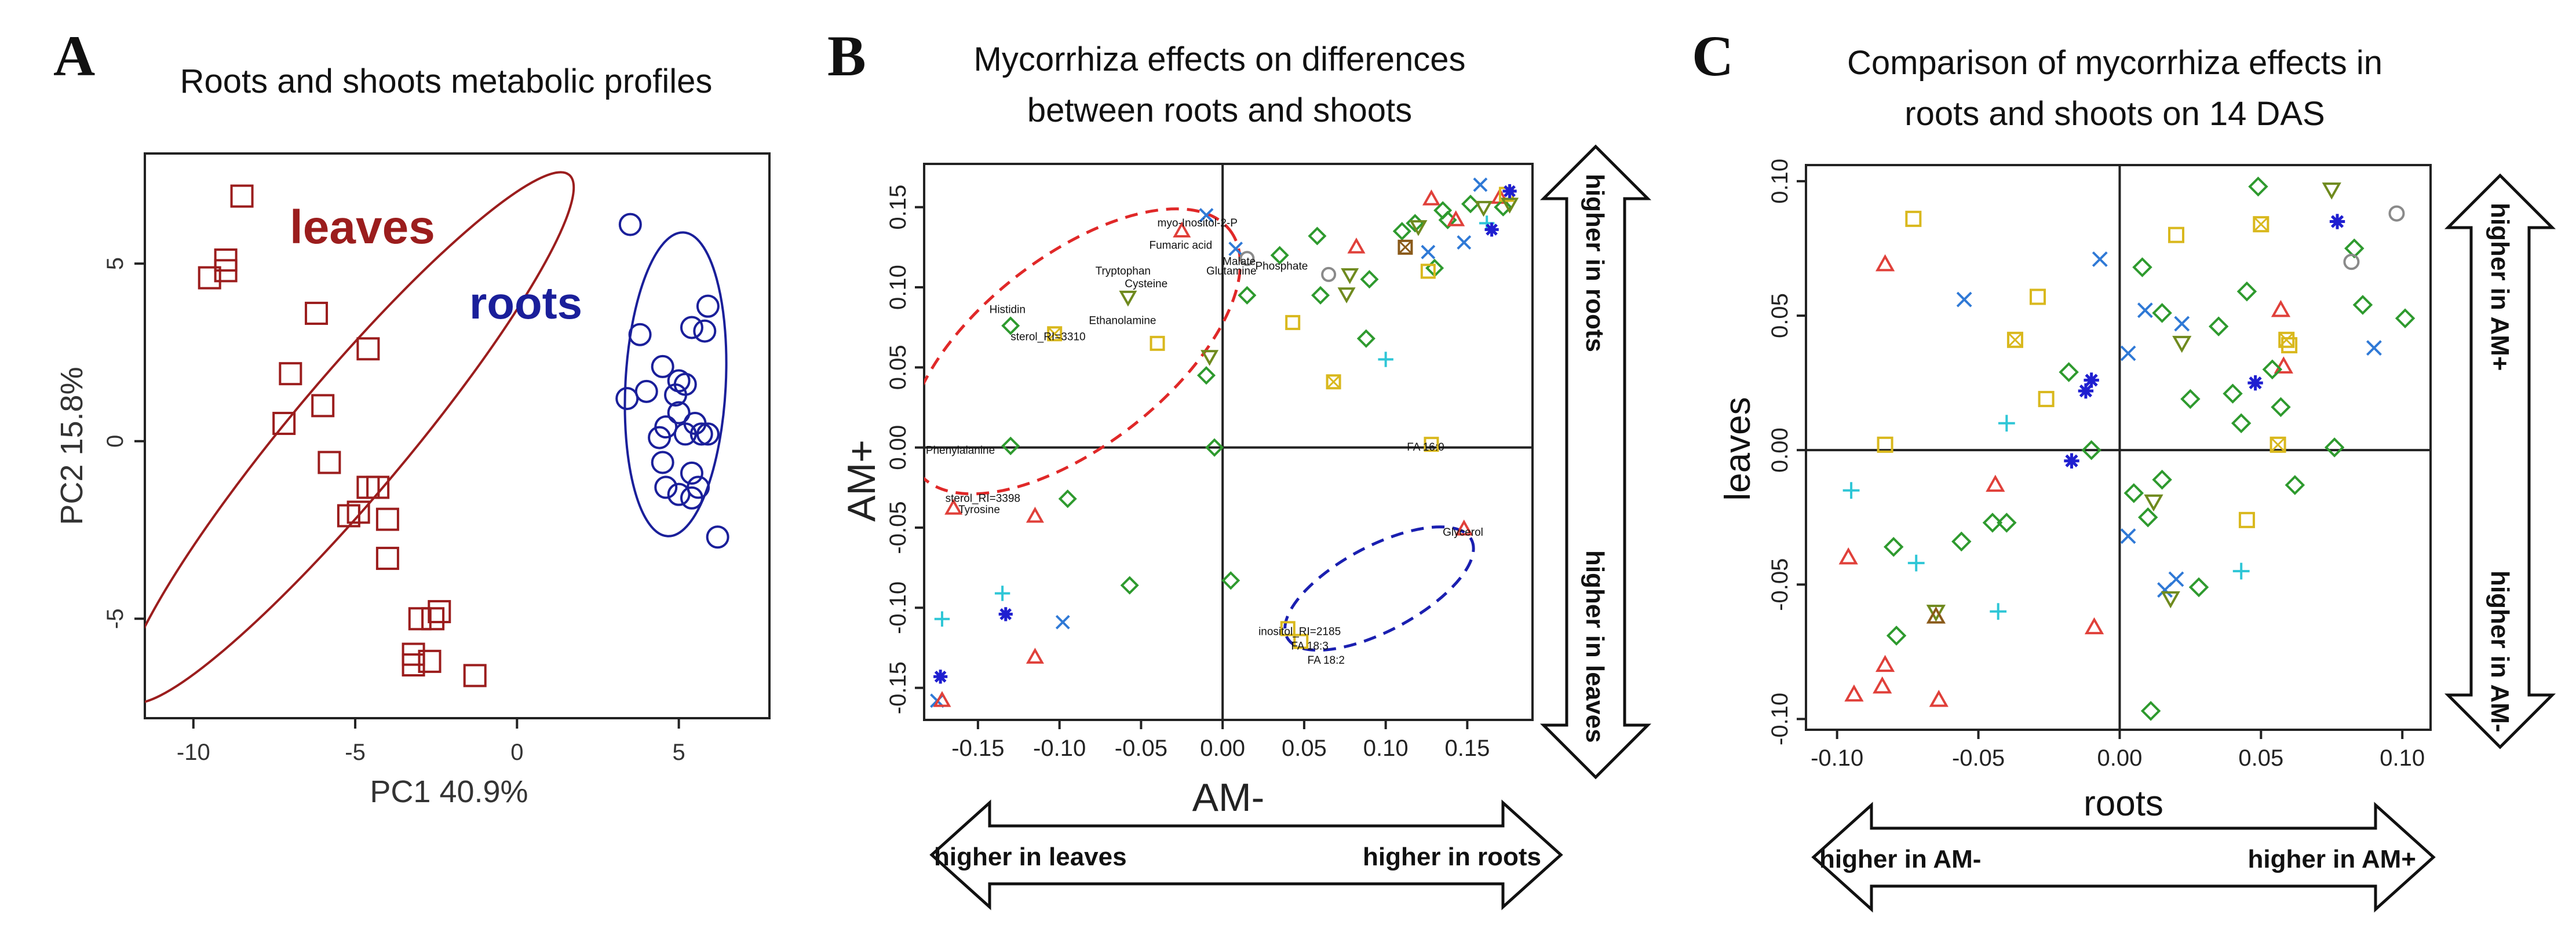 This screenshot has width=2576, height=929. Describe the element at coordinates (360, 438) in the screenshot. I see `confidence-ellipse-leaves` at that location.